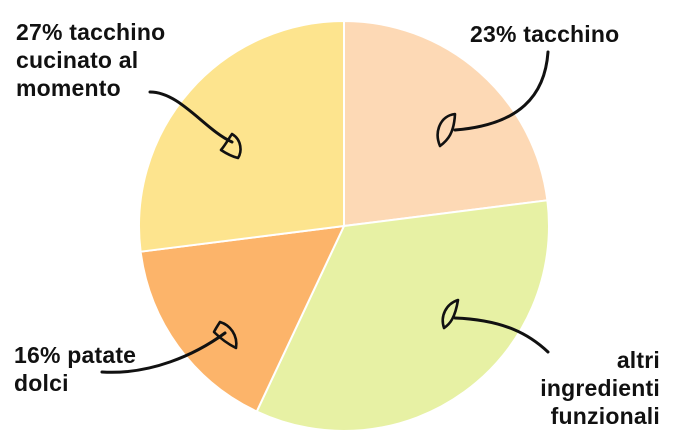 Image resolution: width=676 pixels, height=439 pixels. I want to click on slice-label-altri-ingredienti: altri ingredienti funzionali, so click(600, 388).